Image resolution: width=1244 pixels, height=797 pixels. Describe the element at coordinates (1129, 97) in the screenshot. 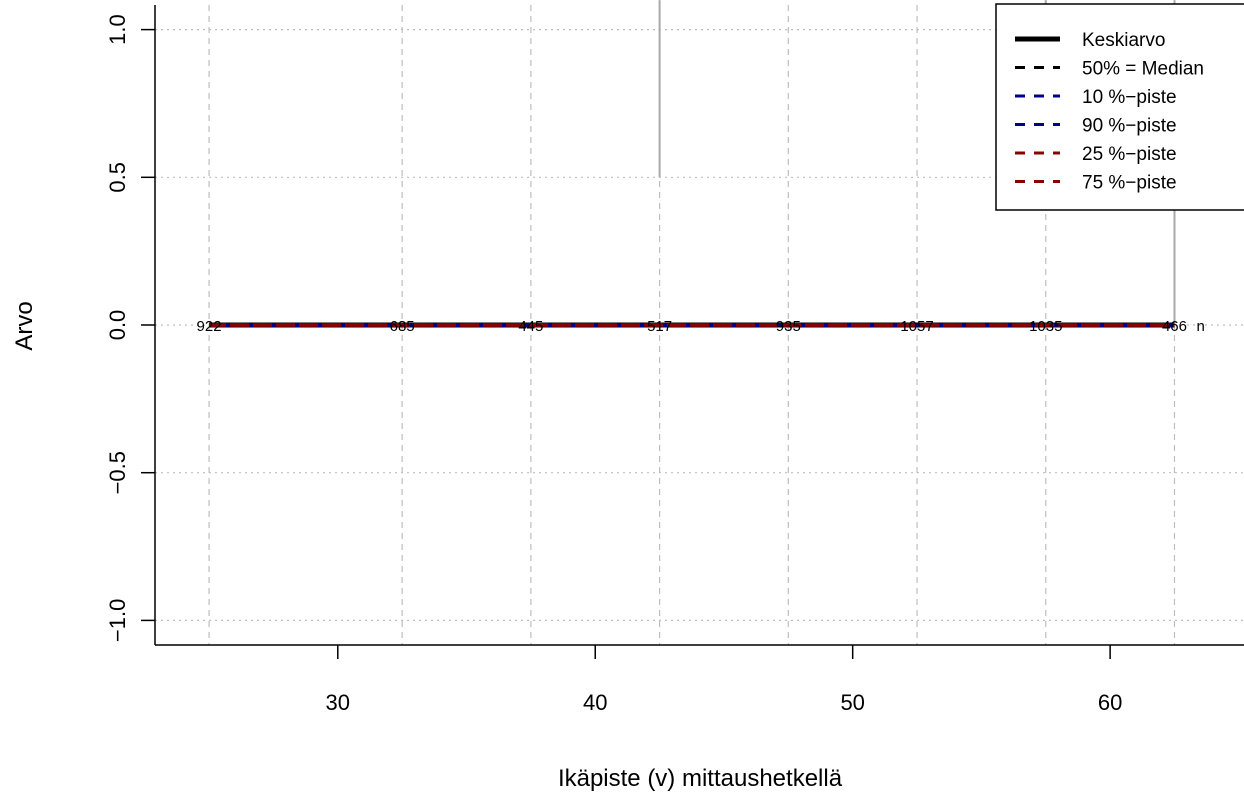

I see `legend-entry: 10 %−piste` at that location.